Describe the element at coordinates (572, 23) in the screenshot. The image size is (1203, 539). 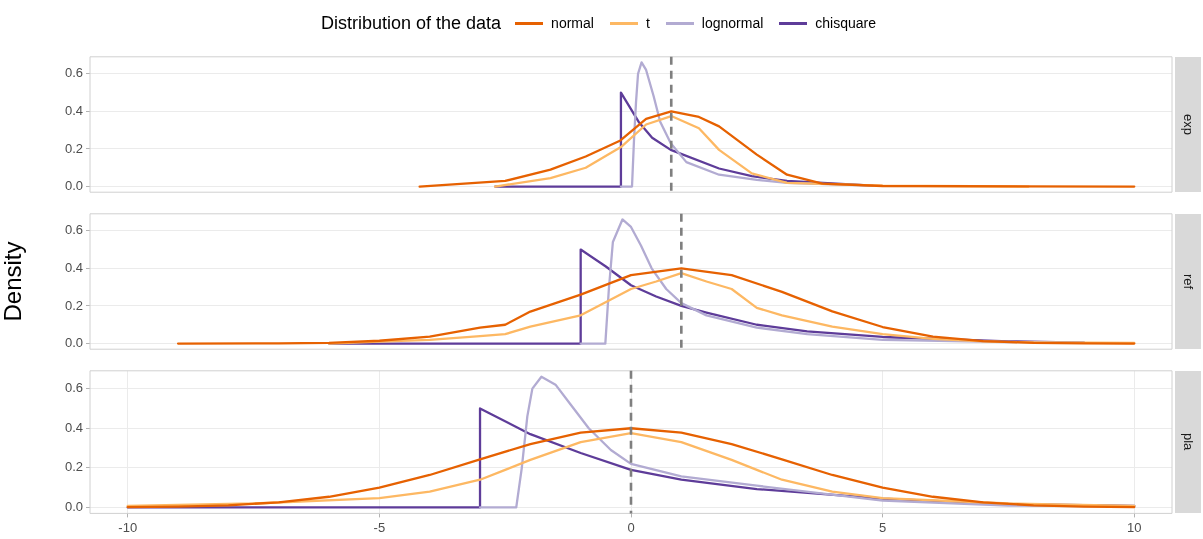
I see `legend-label: normal` at that location.